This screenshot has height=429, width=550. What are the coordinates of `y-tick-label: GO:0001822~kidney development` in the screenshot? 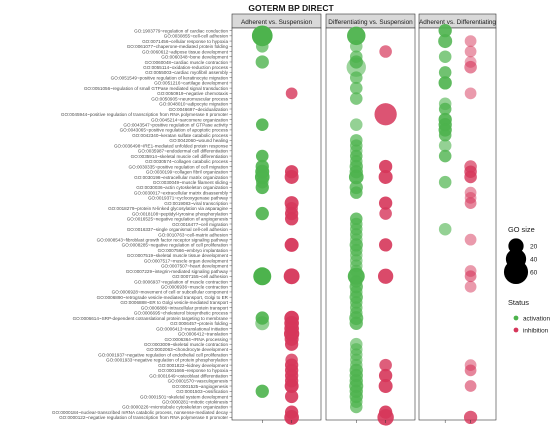 It's located at (193, 365).